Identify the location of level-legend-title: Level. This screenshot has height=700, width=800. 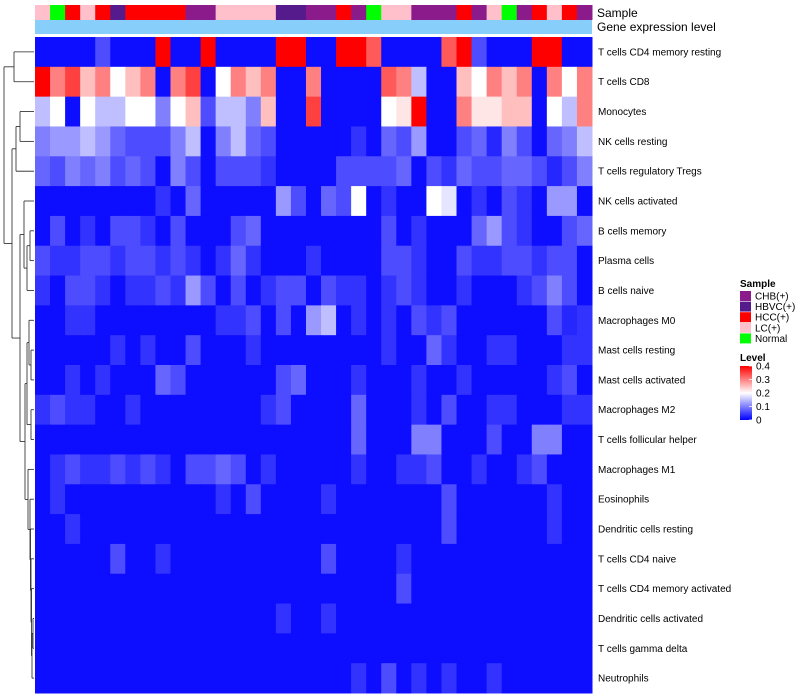
(753, 358).